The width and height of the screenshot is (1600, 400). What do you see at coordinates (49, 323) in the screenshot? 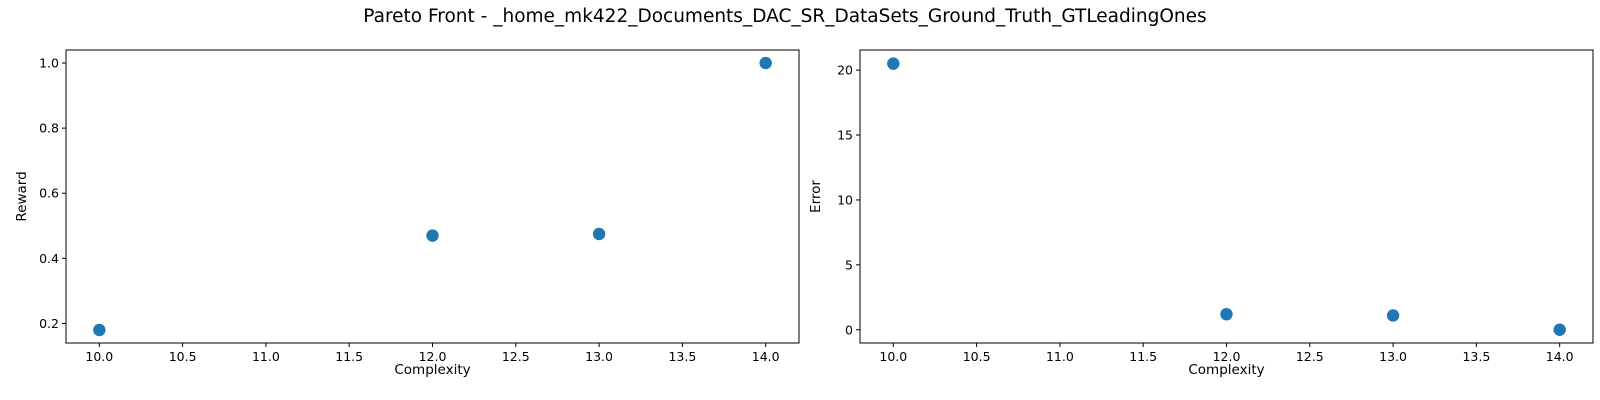
I see `y-tick-label: 0.2` at bounding box center [49, 323].